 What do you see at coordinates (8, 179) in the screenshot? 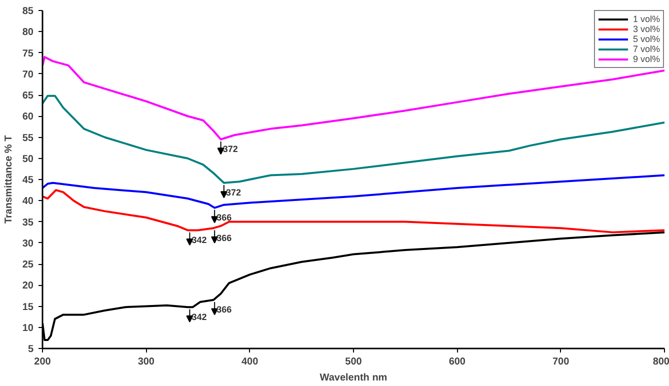
I see `y-axis-title: Transmittance % T` at bounding box center [8, 179].